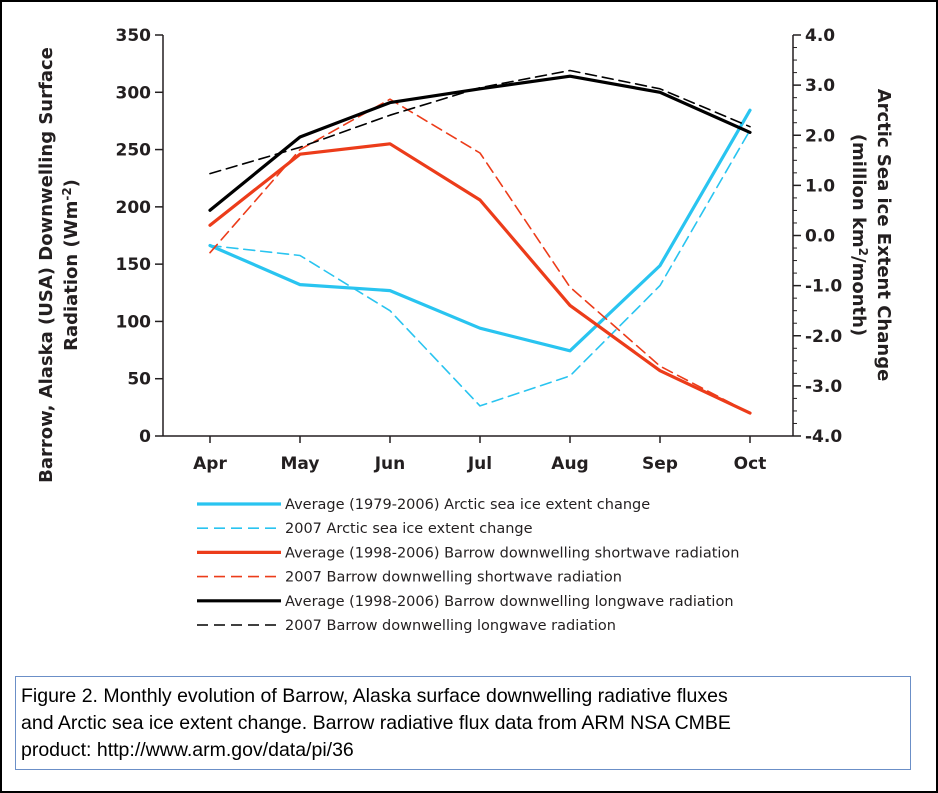  Describe the element at coordinates (134, 93) in the screenshot. I see `left-tick-label: 300` at that location.